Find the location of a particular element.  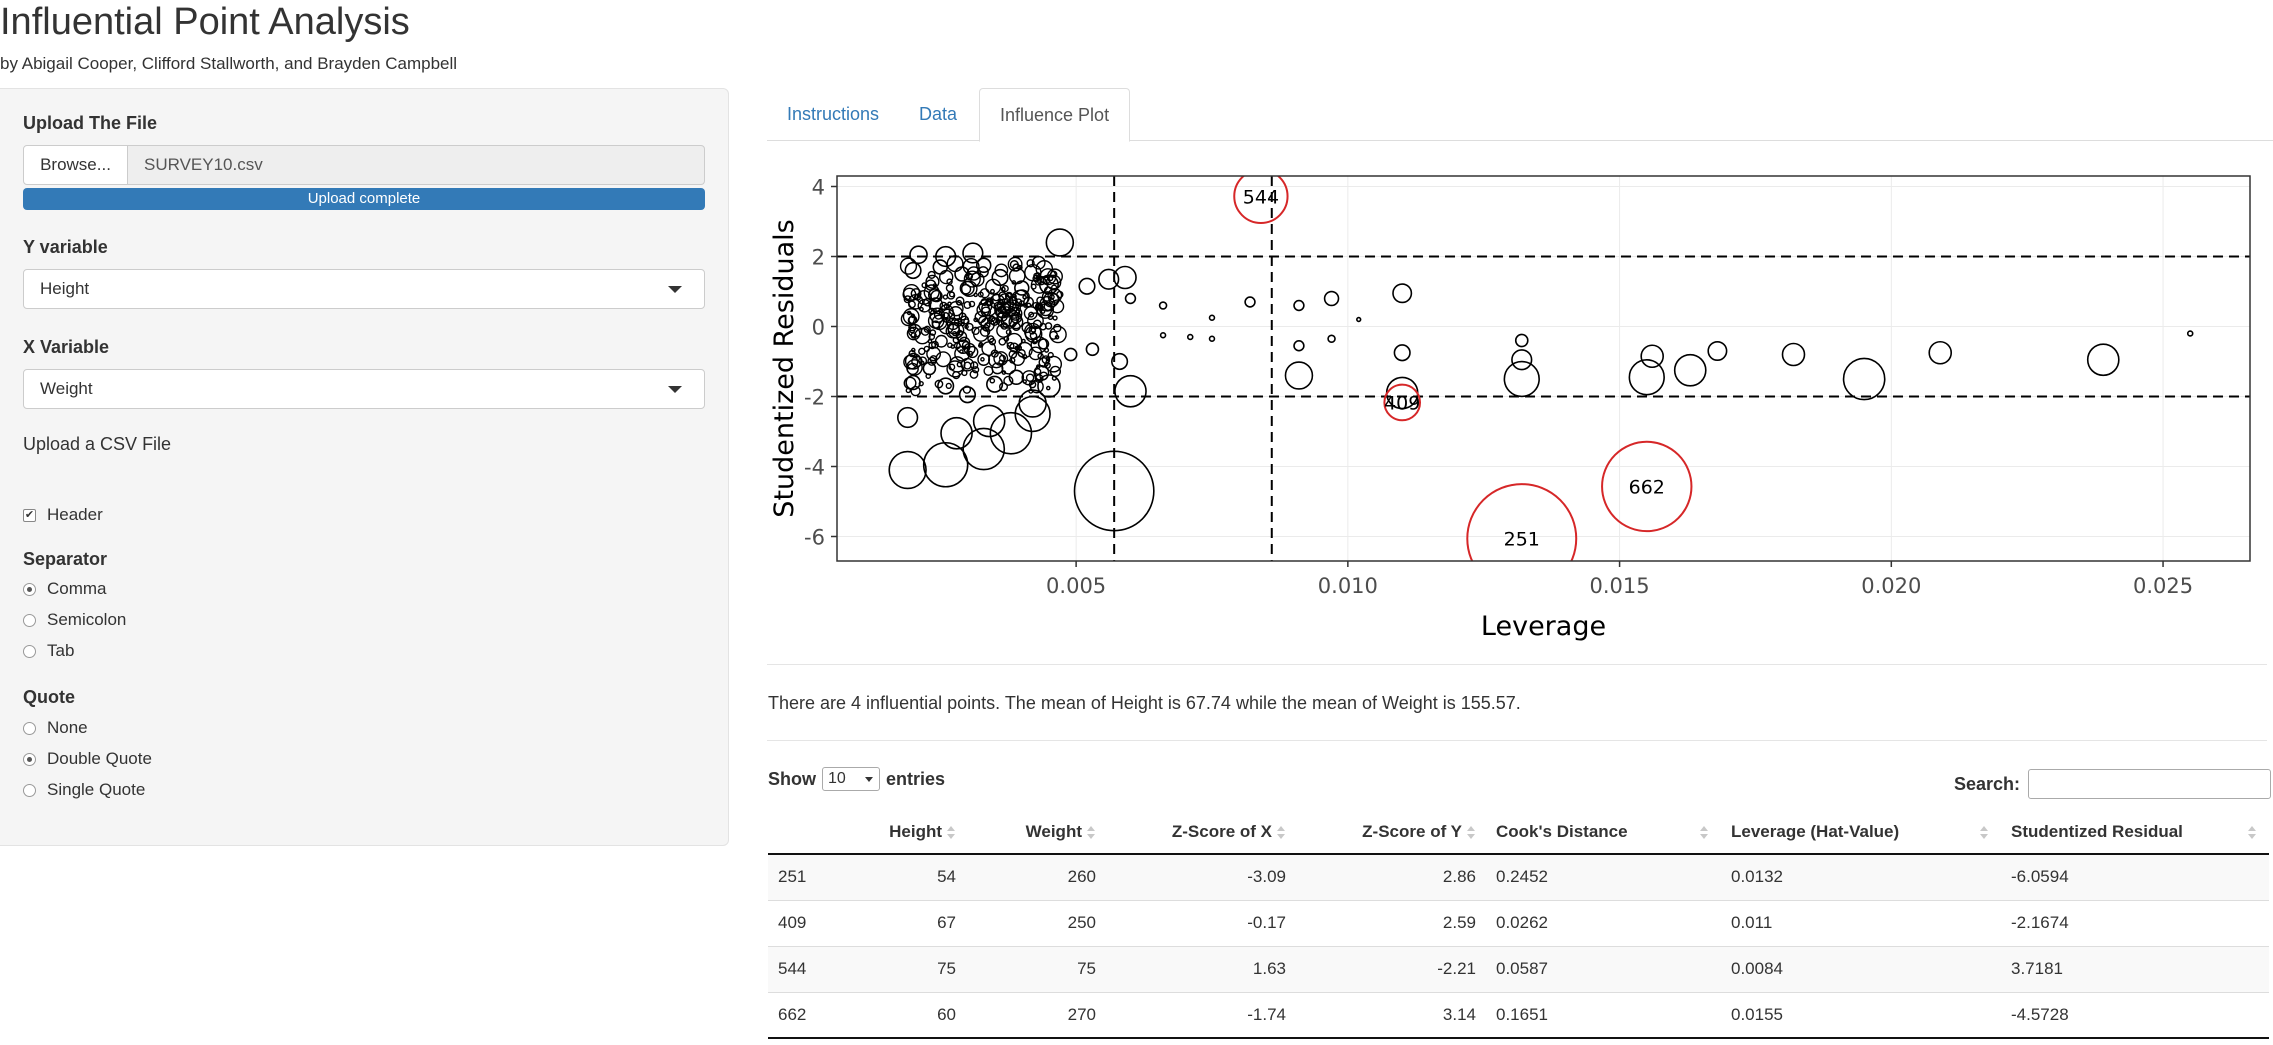

table-cell: 251 is located at coordinates (812, 876).